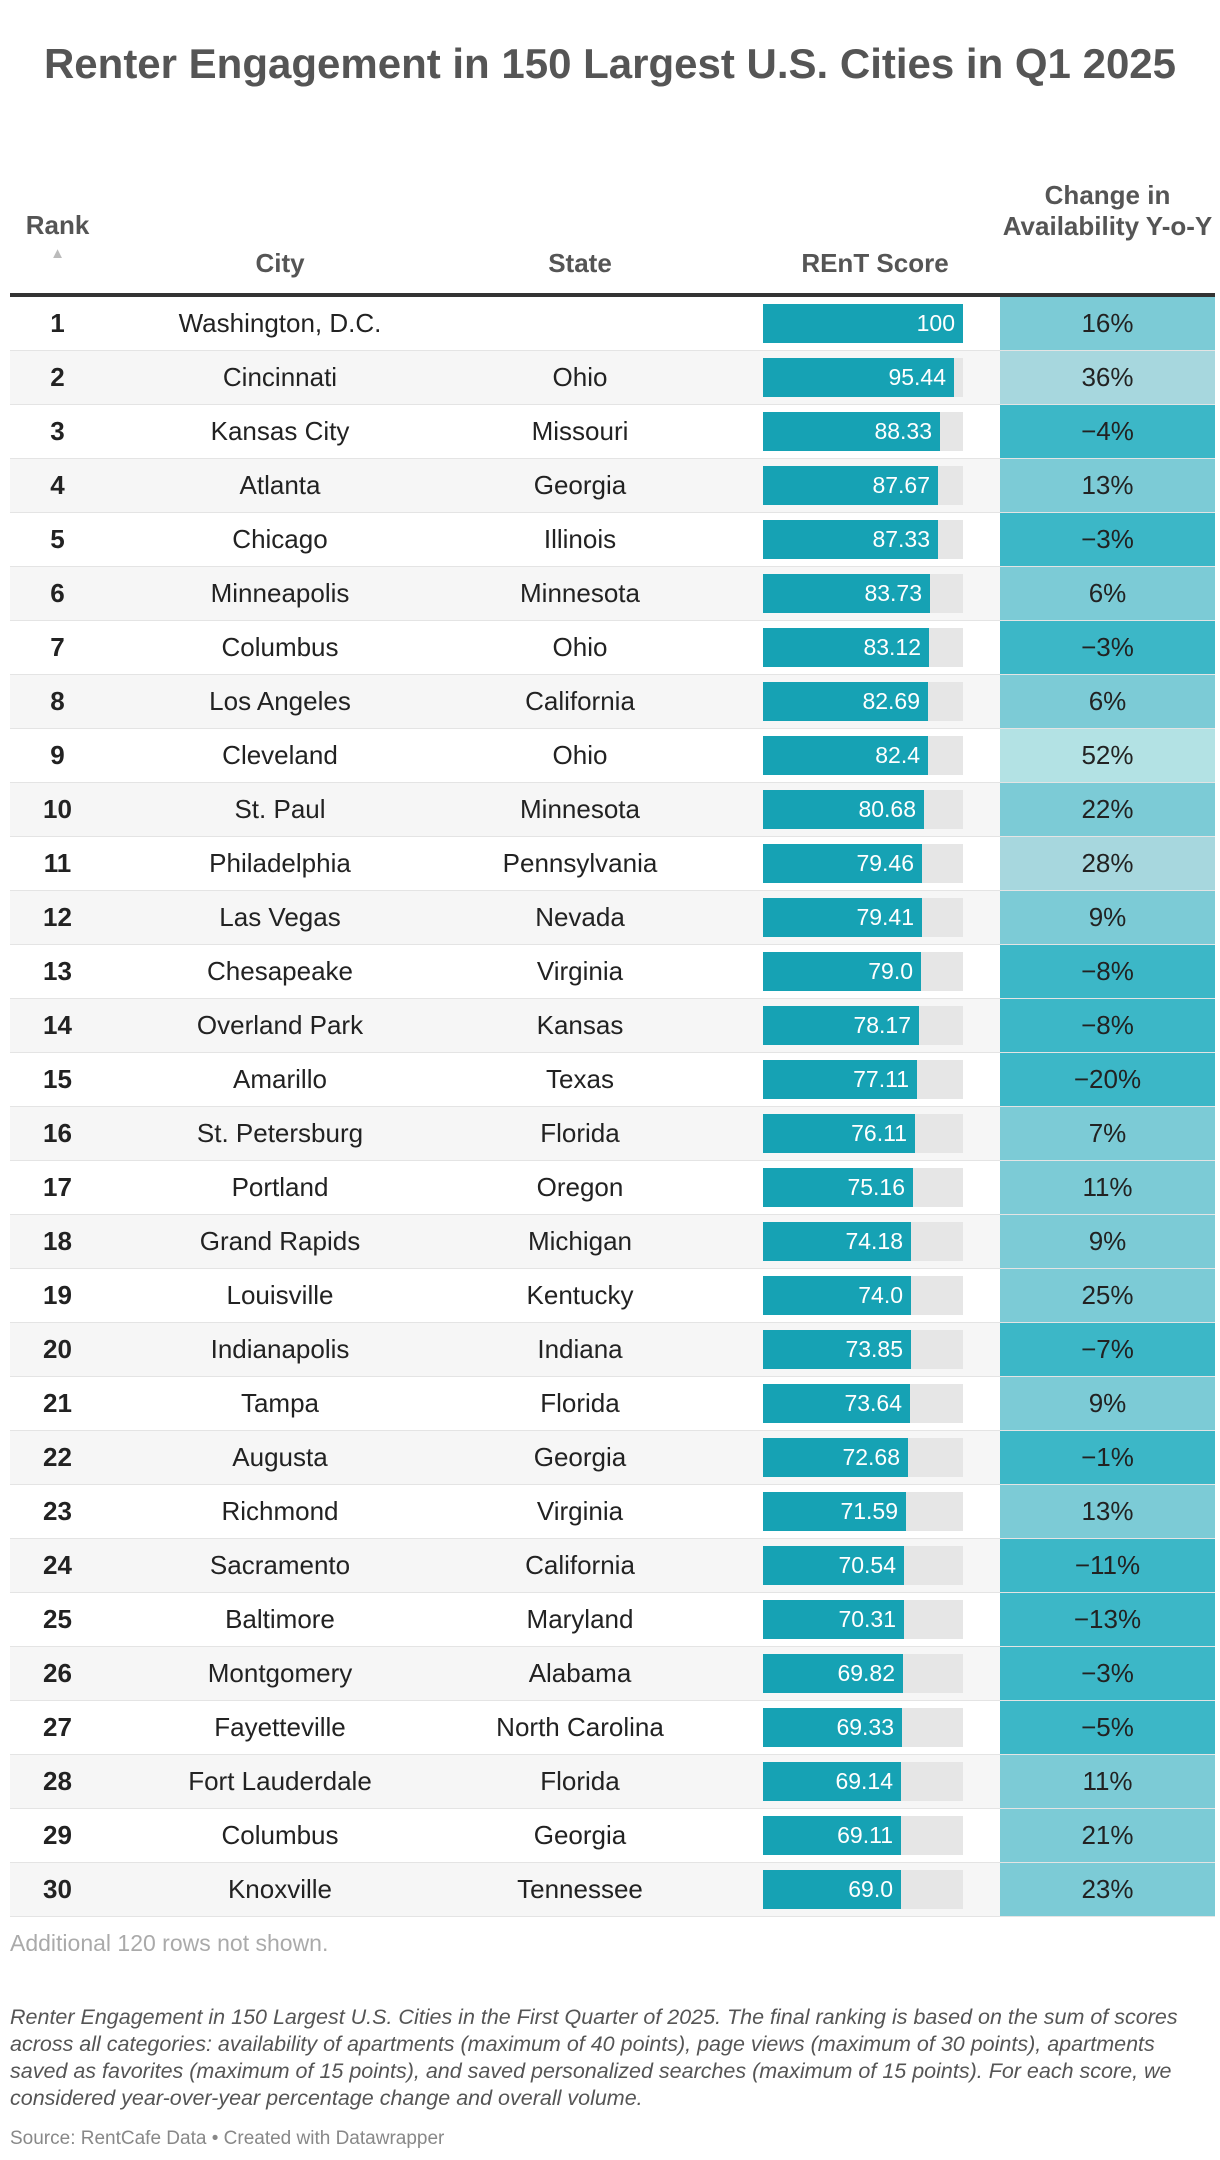 The height and width of the screenshot is (2160, 1220). What do you see at coordinates (1107, 1025) in the screenshot?
I see `change-cell: −8%` at bounding box center [1107, 1025].